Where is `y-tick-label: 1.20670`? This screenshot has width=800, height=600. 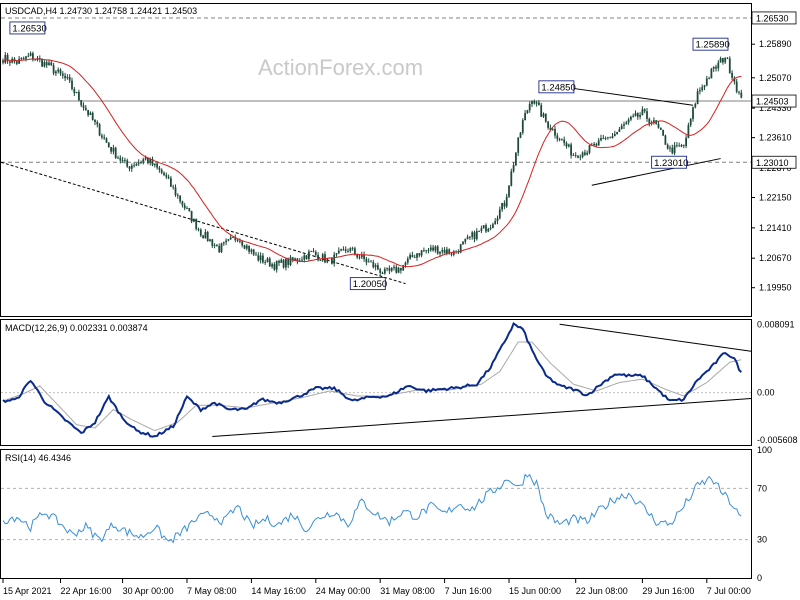 y-tick-label: 1.20670 is located at coordinates (775, 258).